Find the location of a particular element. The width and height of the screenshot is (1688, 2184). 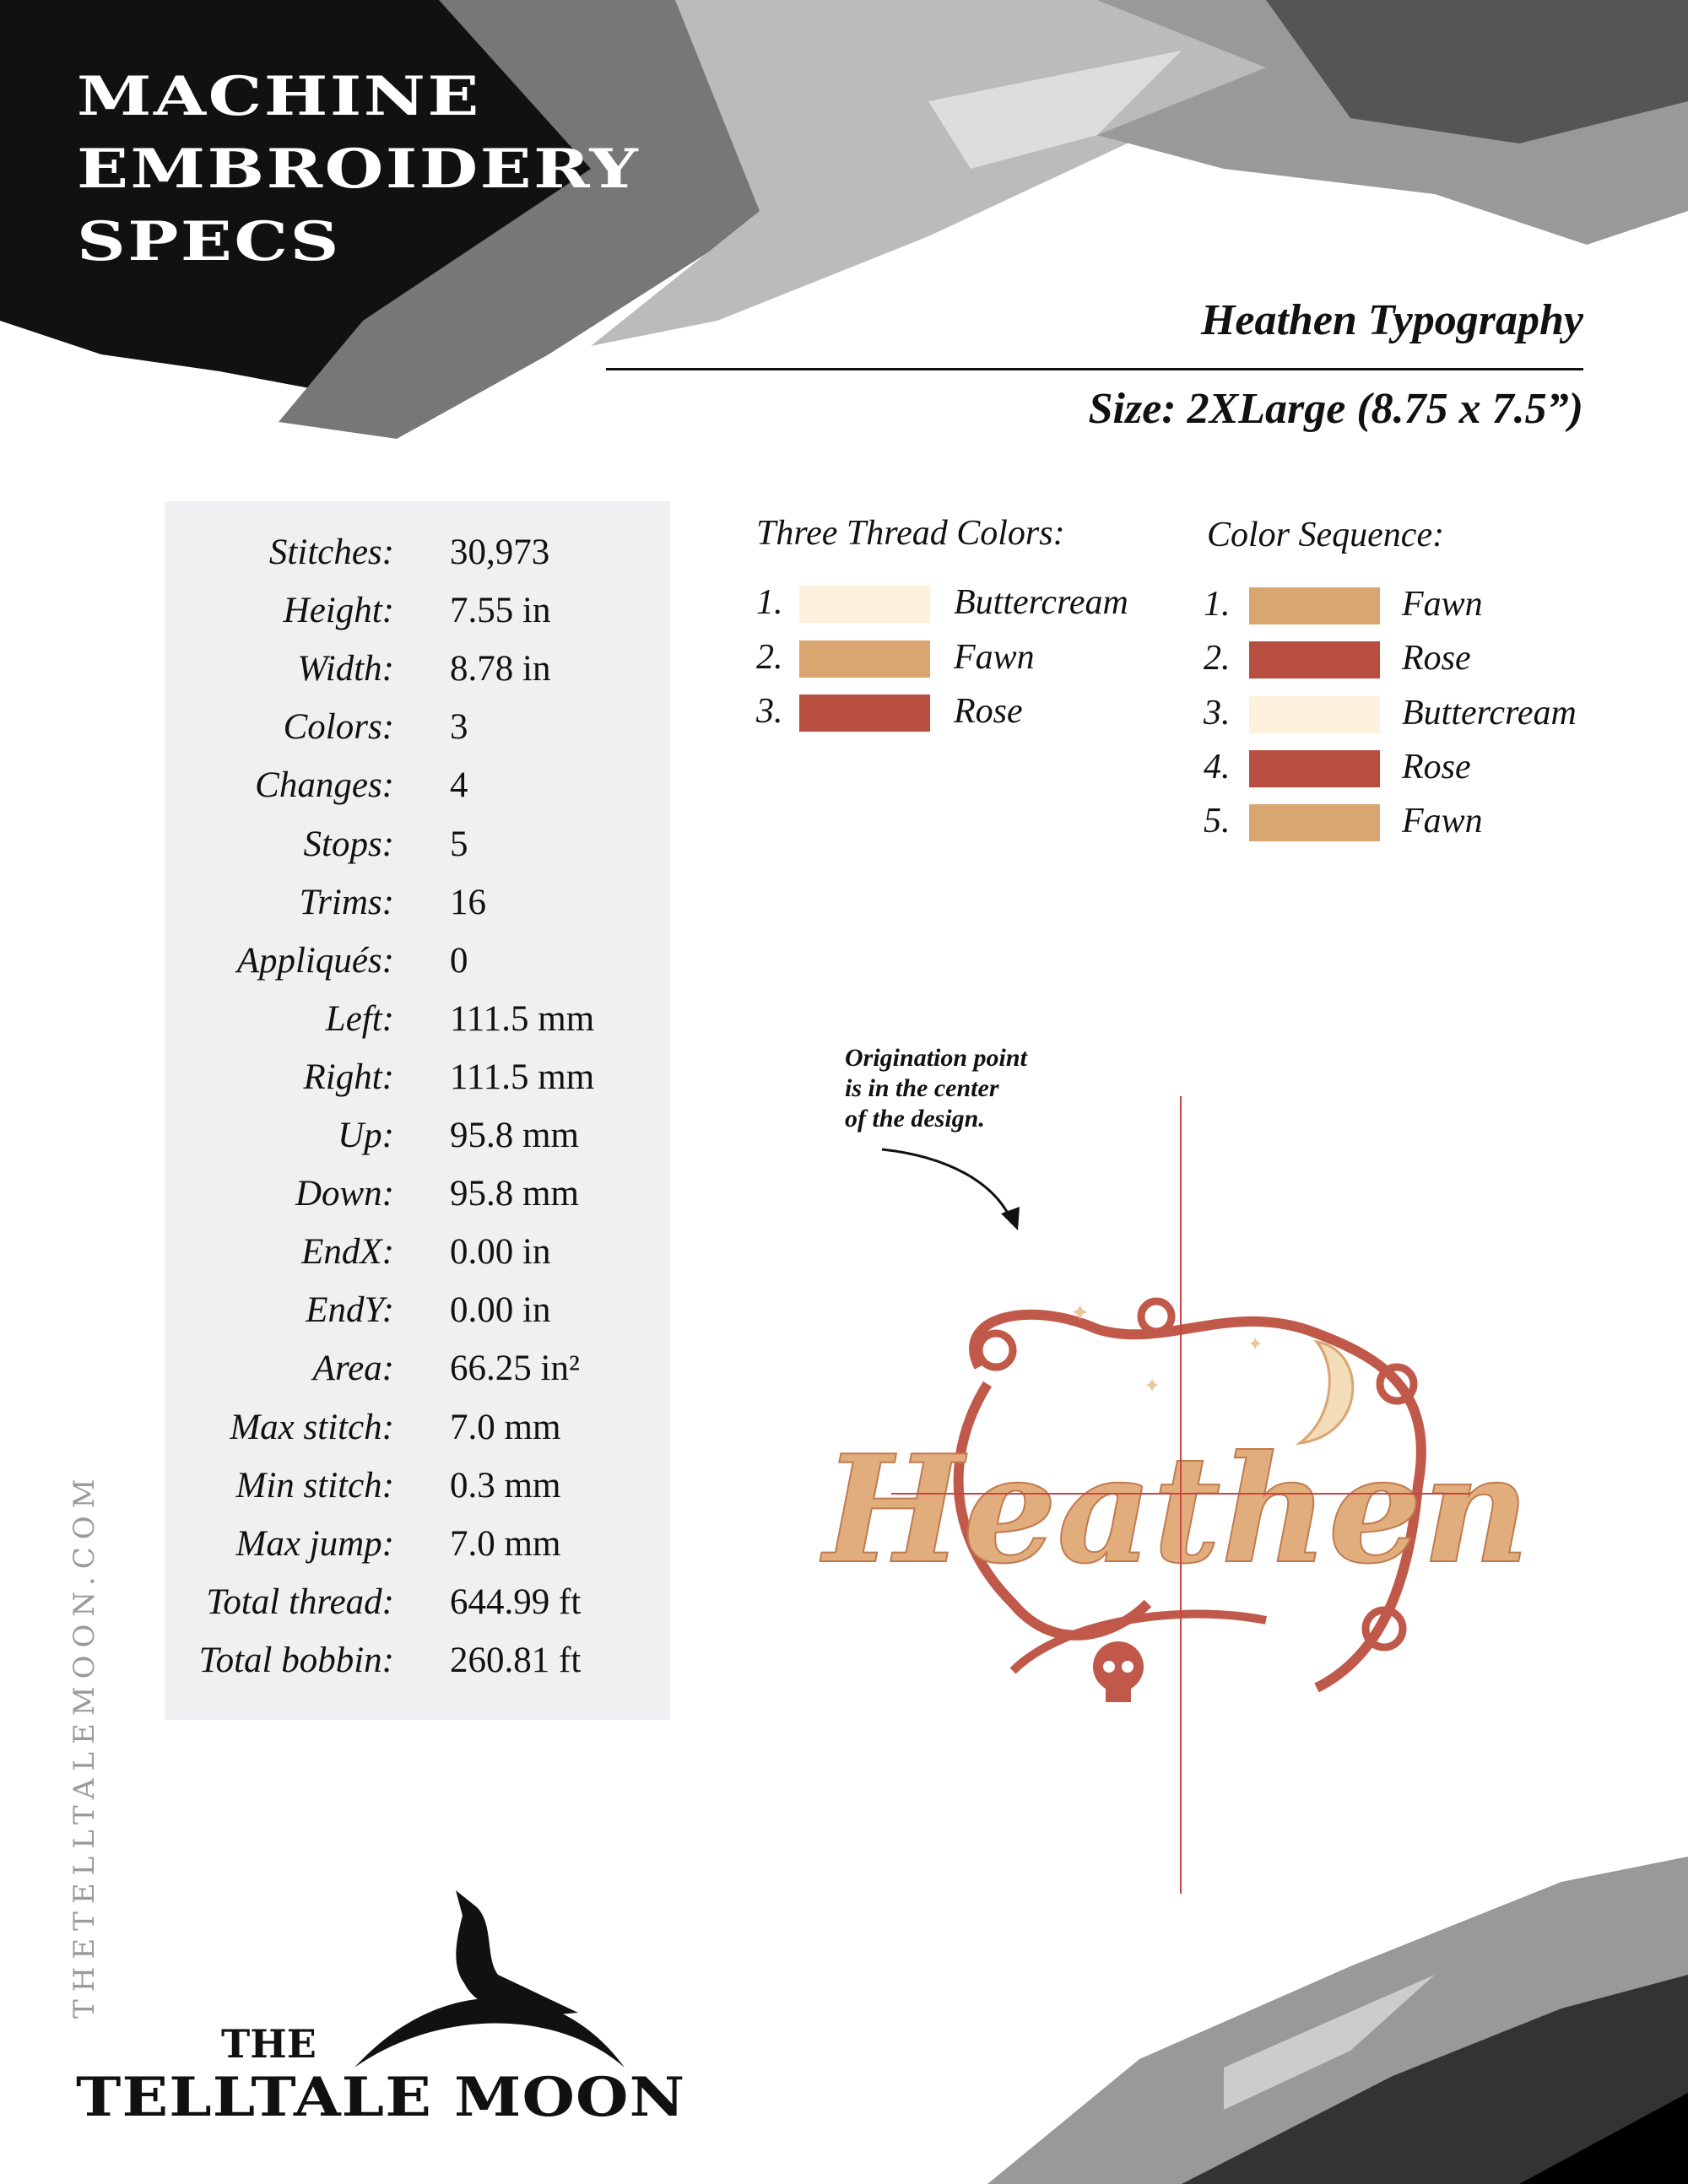

spec-row: Width: 8.78 in is located at coordinates (417, 677).